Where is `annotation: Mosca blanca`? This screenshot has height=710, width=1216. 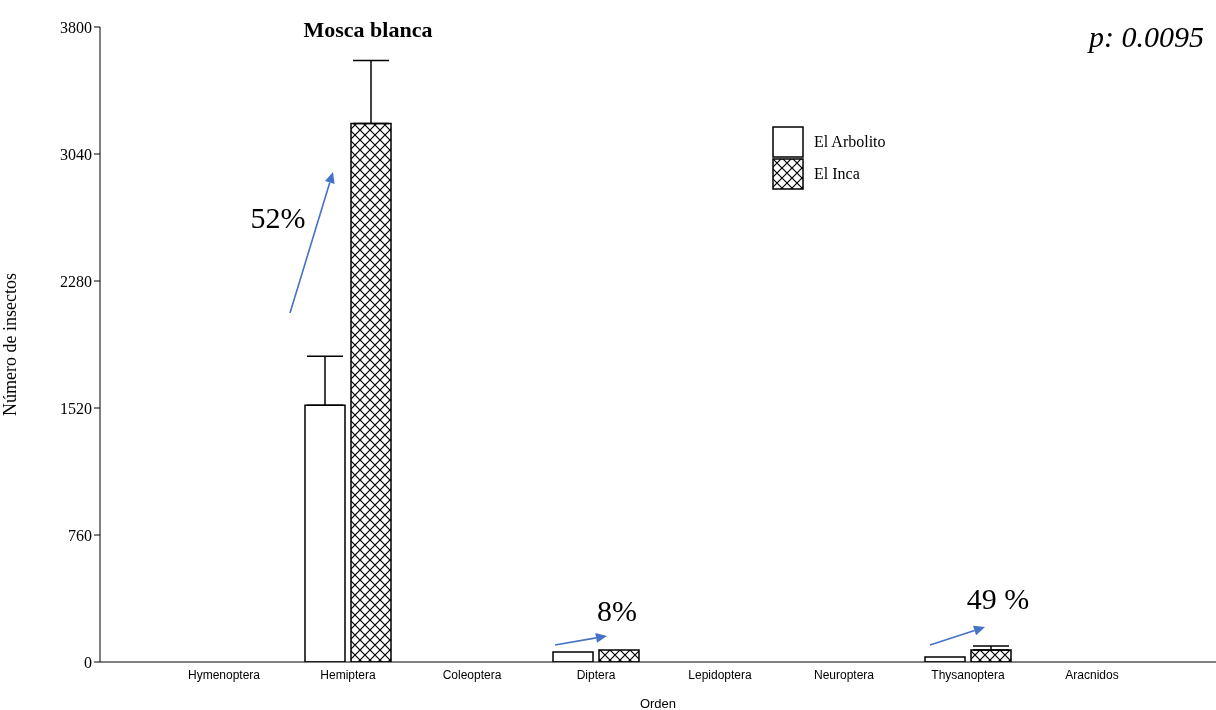 annotation: Mosca blanca is located at coordinates (368, 29).